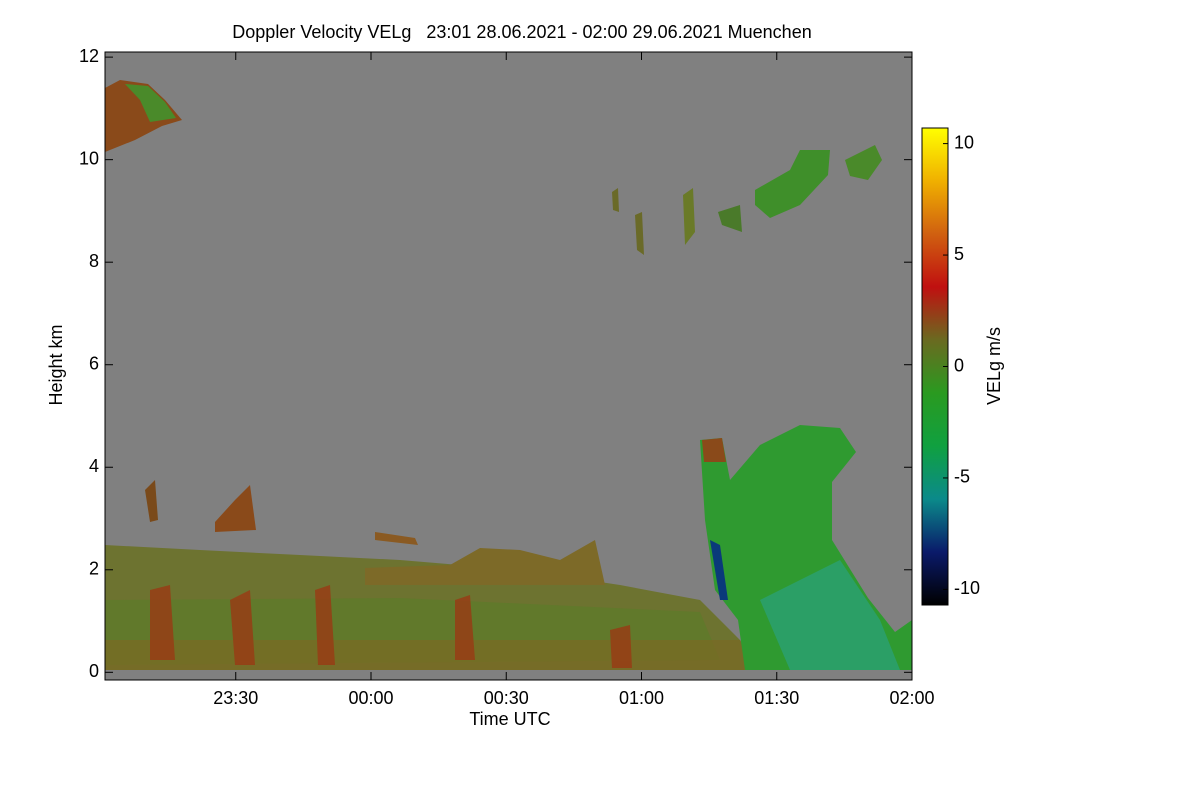 This screenshot has height=800, width=1200. What do you see at coordinates (370, 698) in the screenshot?
I see `x-tick-label: 00:00` at bounding box center [370, 698].